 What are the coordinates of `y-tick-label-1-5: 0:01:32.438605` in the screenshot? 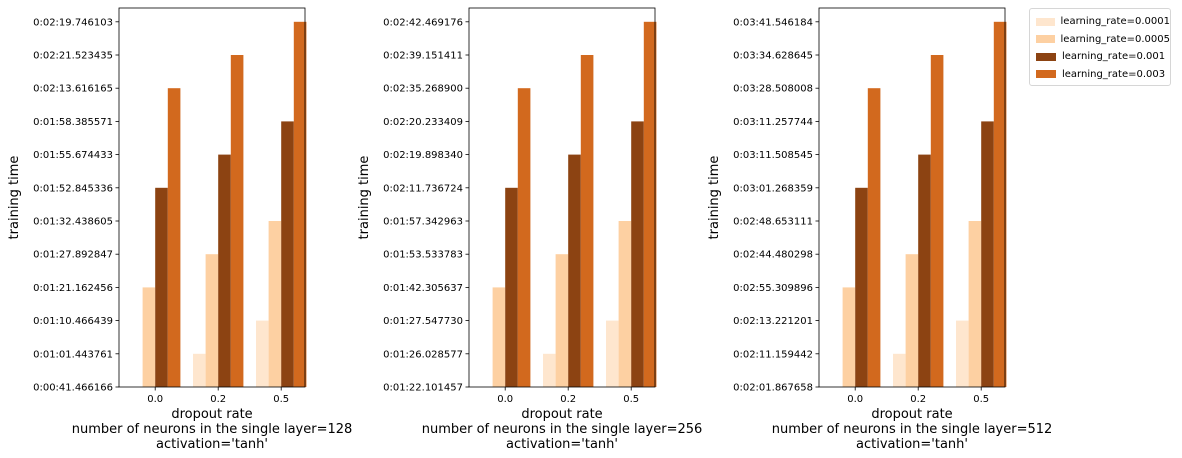 It's located at (73, 222).